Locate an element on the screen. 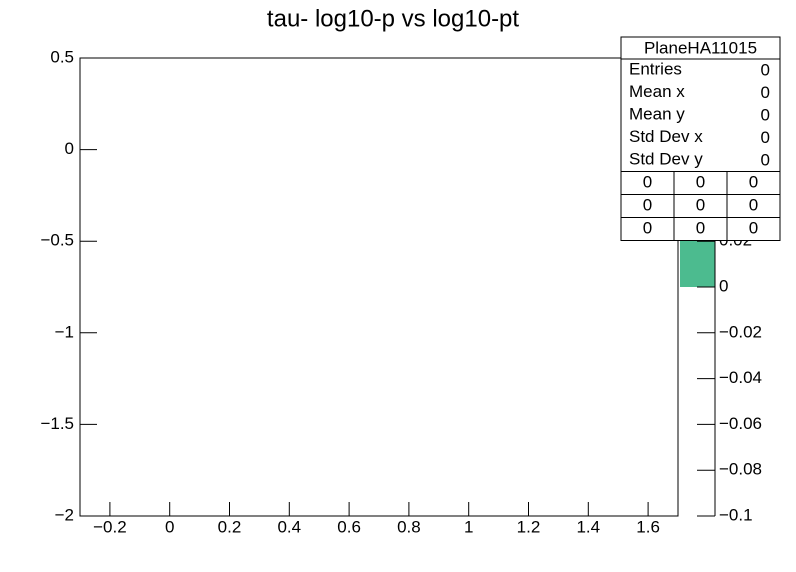 This screenshot has height=572, width=796. x-tick-label: −0.2 is located at coordinates (110, 526).